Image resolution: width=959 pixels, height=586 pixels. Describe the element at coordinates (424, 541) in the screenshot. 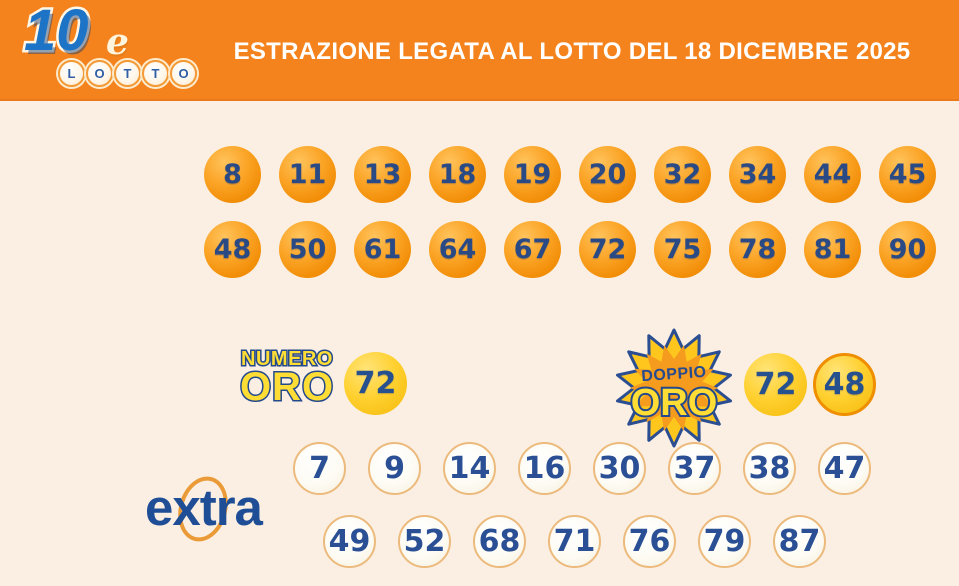

I see `extra-number-ball: 52` at that location.